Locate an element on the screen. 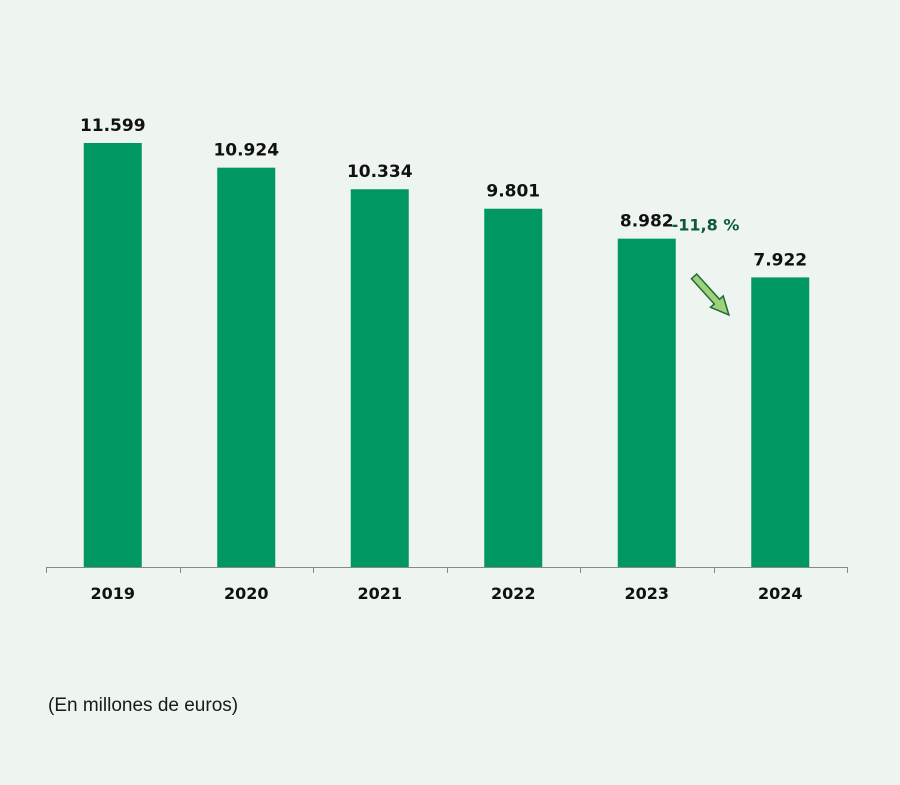 This screenshot has height=785, width=900. x-tick-label: 2020 is located at coordinates (246, 593).